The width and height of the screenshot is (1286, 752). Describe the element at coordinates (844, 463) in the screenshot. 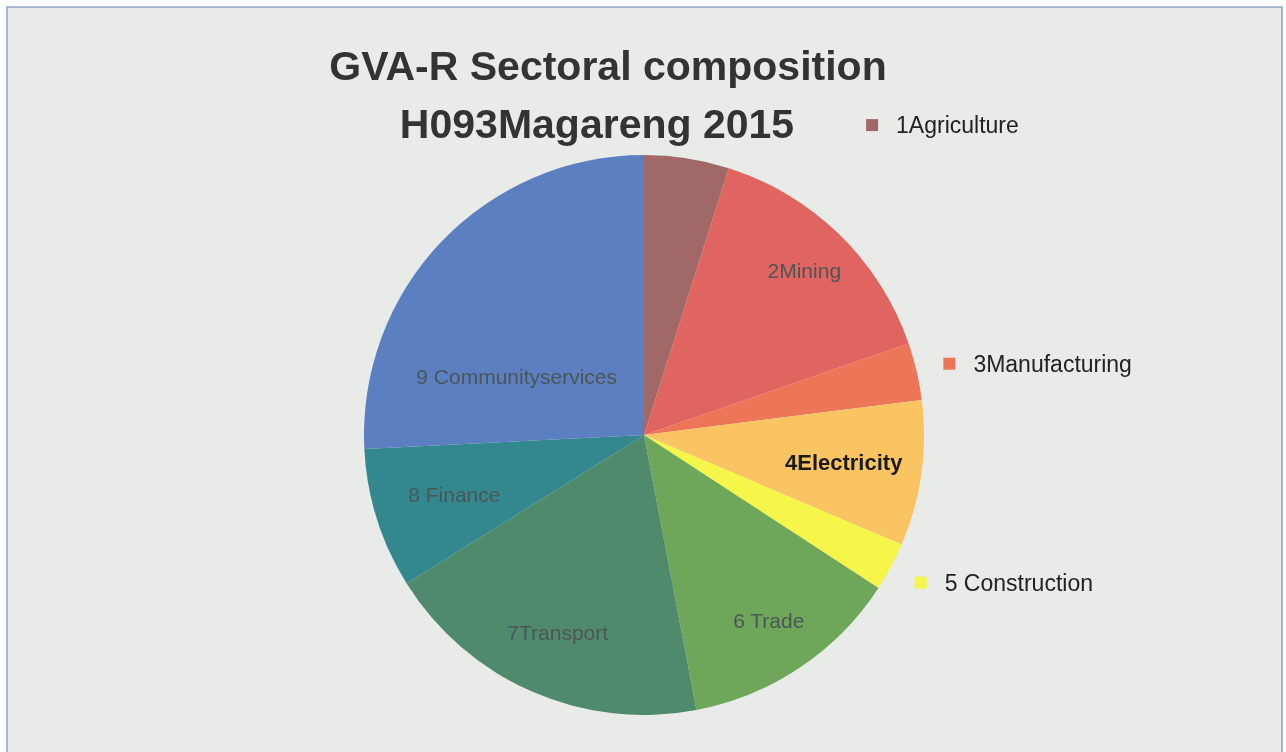

I see `slice-label: 4Electricity` at that location.